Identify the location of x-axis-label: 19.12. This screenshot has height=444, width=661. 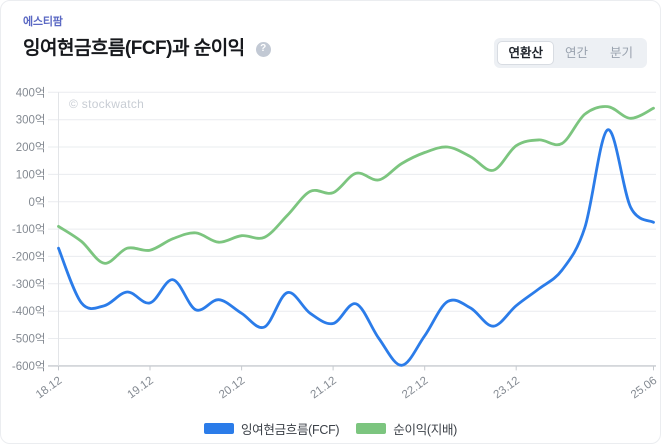
(140, 388).